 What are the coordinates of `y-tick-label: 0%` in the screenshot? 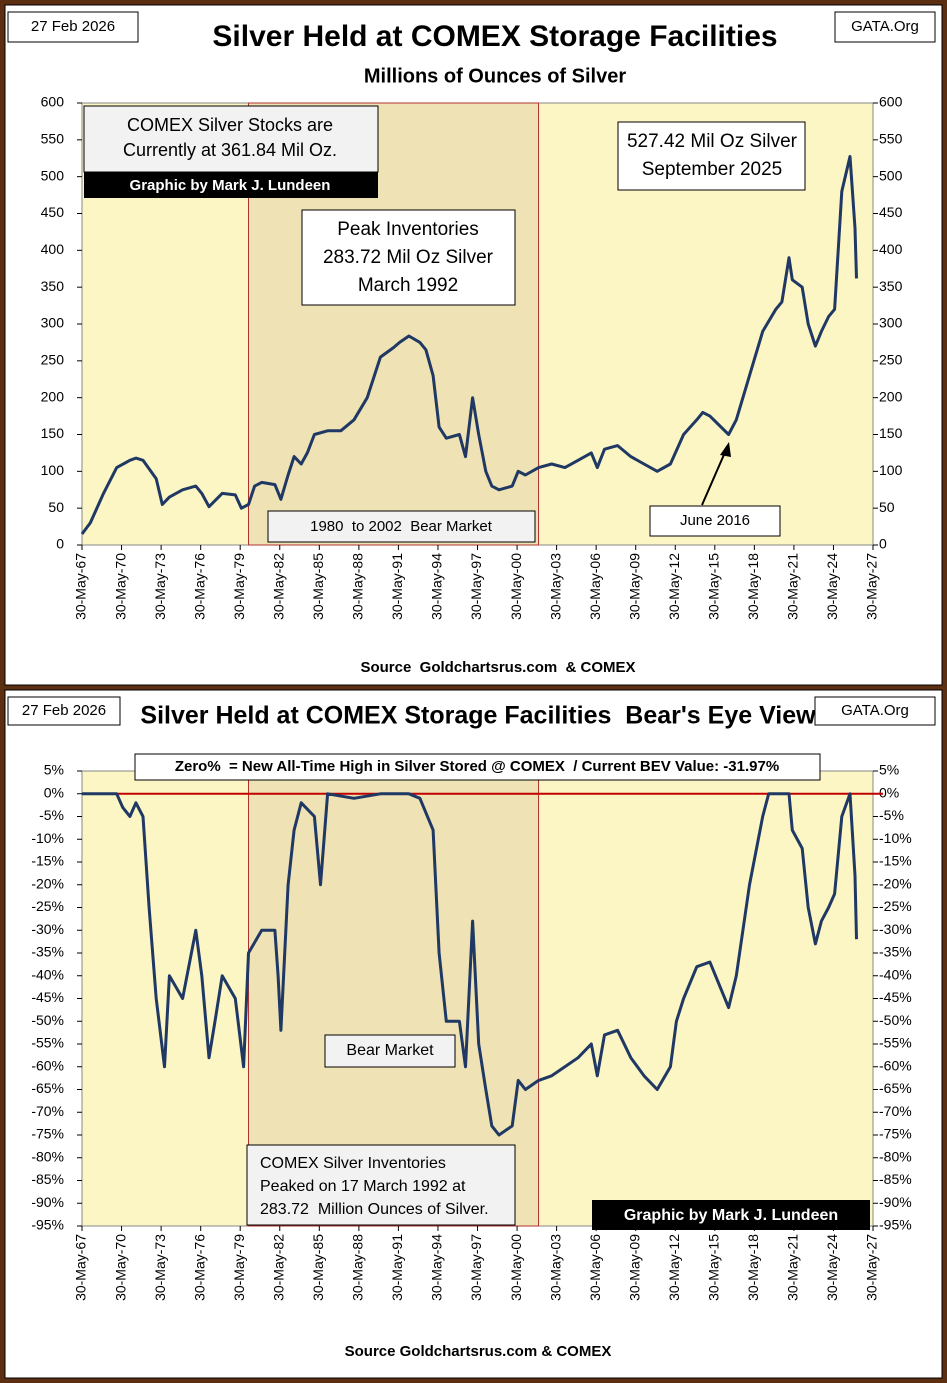 It's located at (889, 792).